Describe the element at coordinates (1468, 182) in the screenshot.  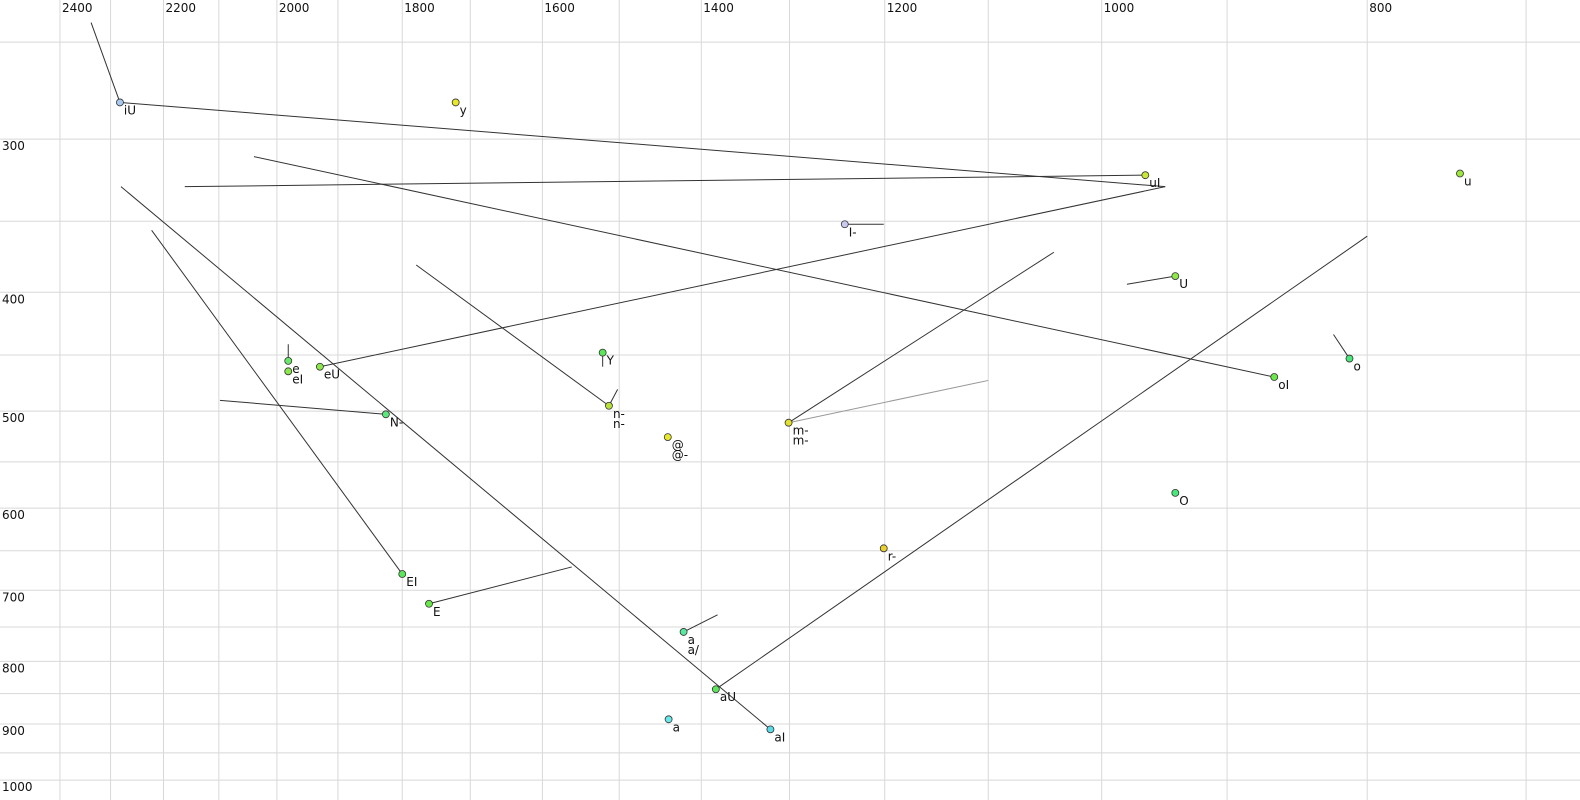
I see `point-label: u` at that location.